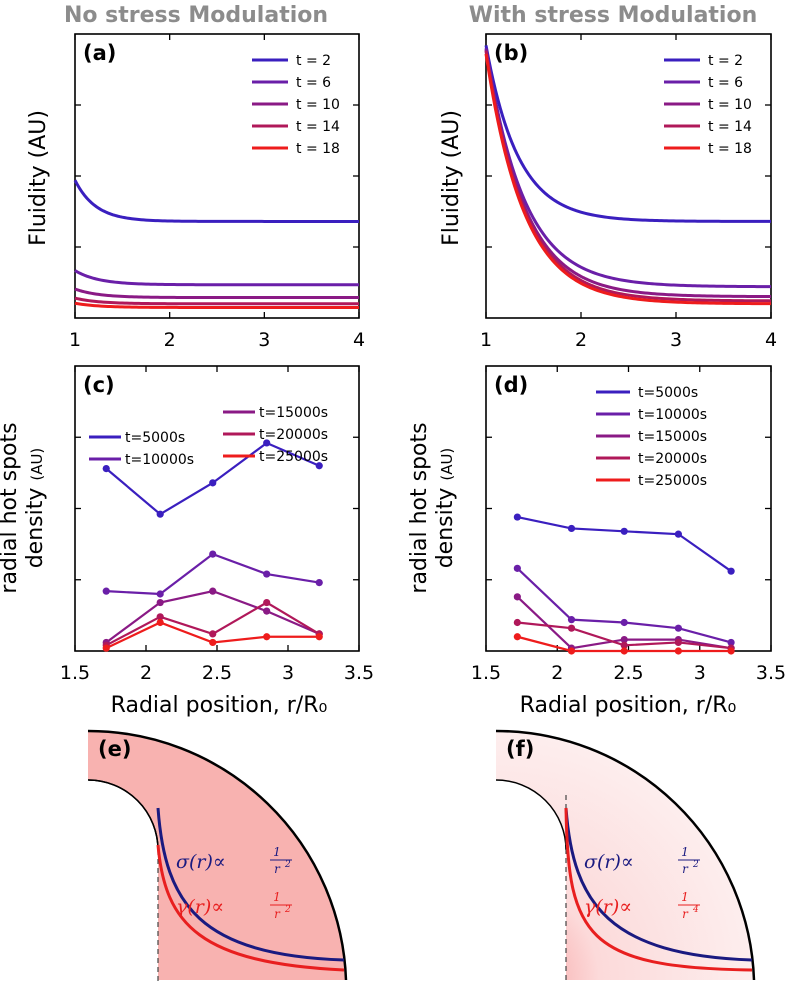  Describe the element at coordinates (486, 673) in the screenshot. I see `panel-d-xtick-label: 1.5` at that location.